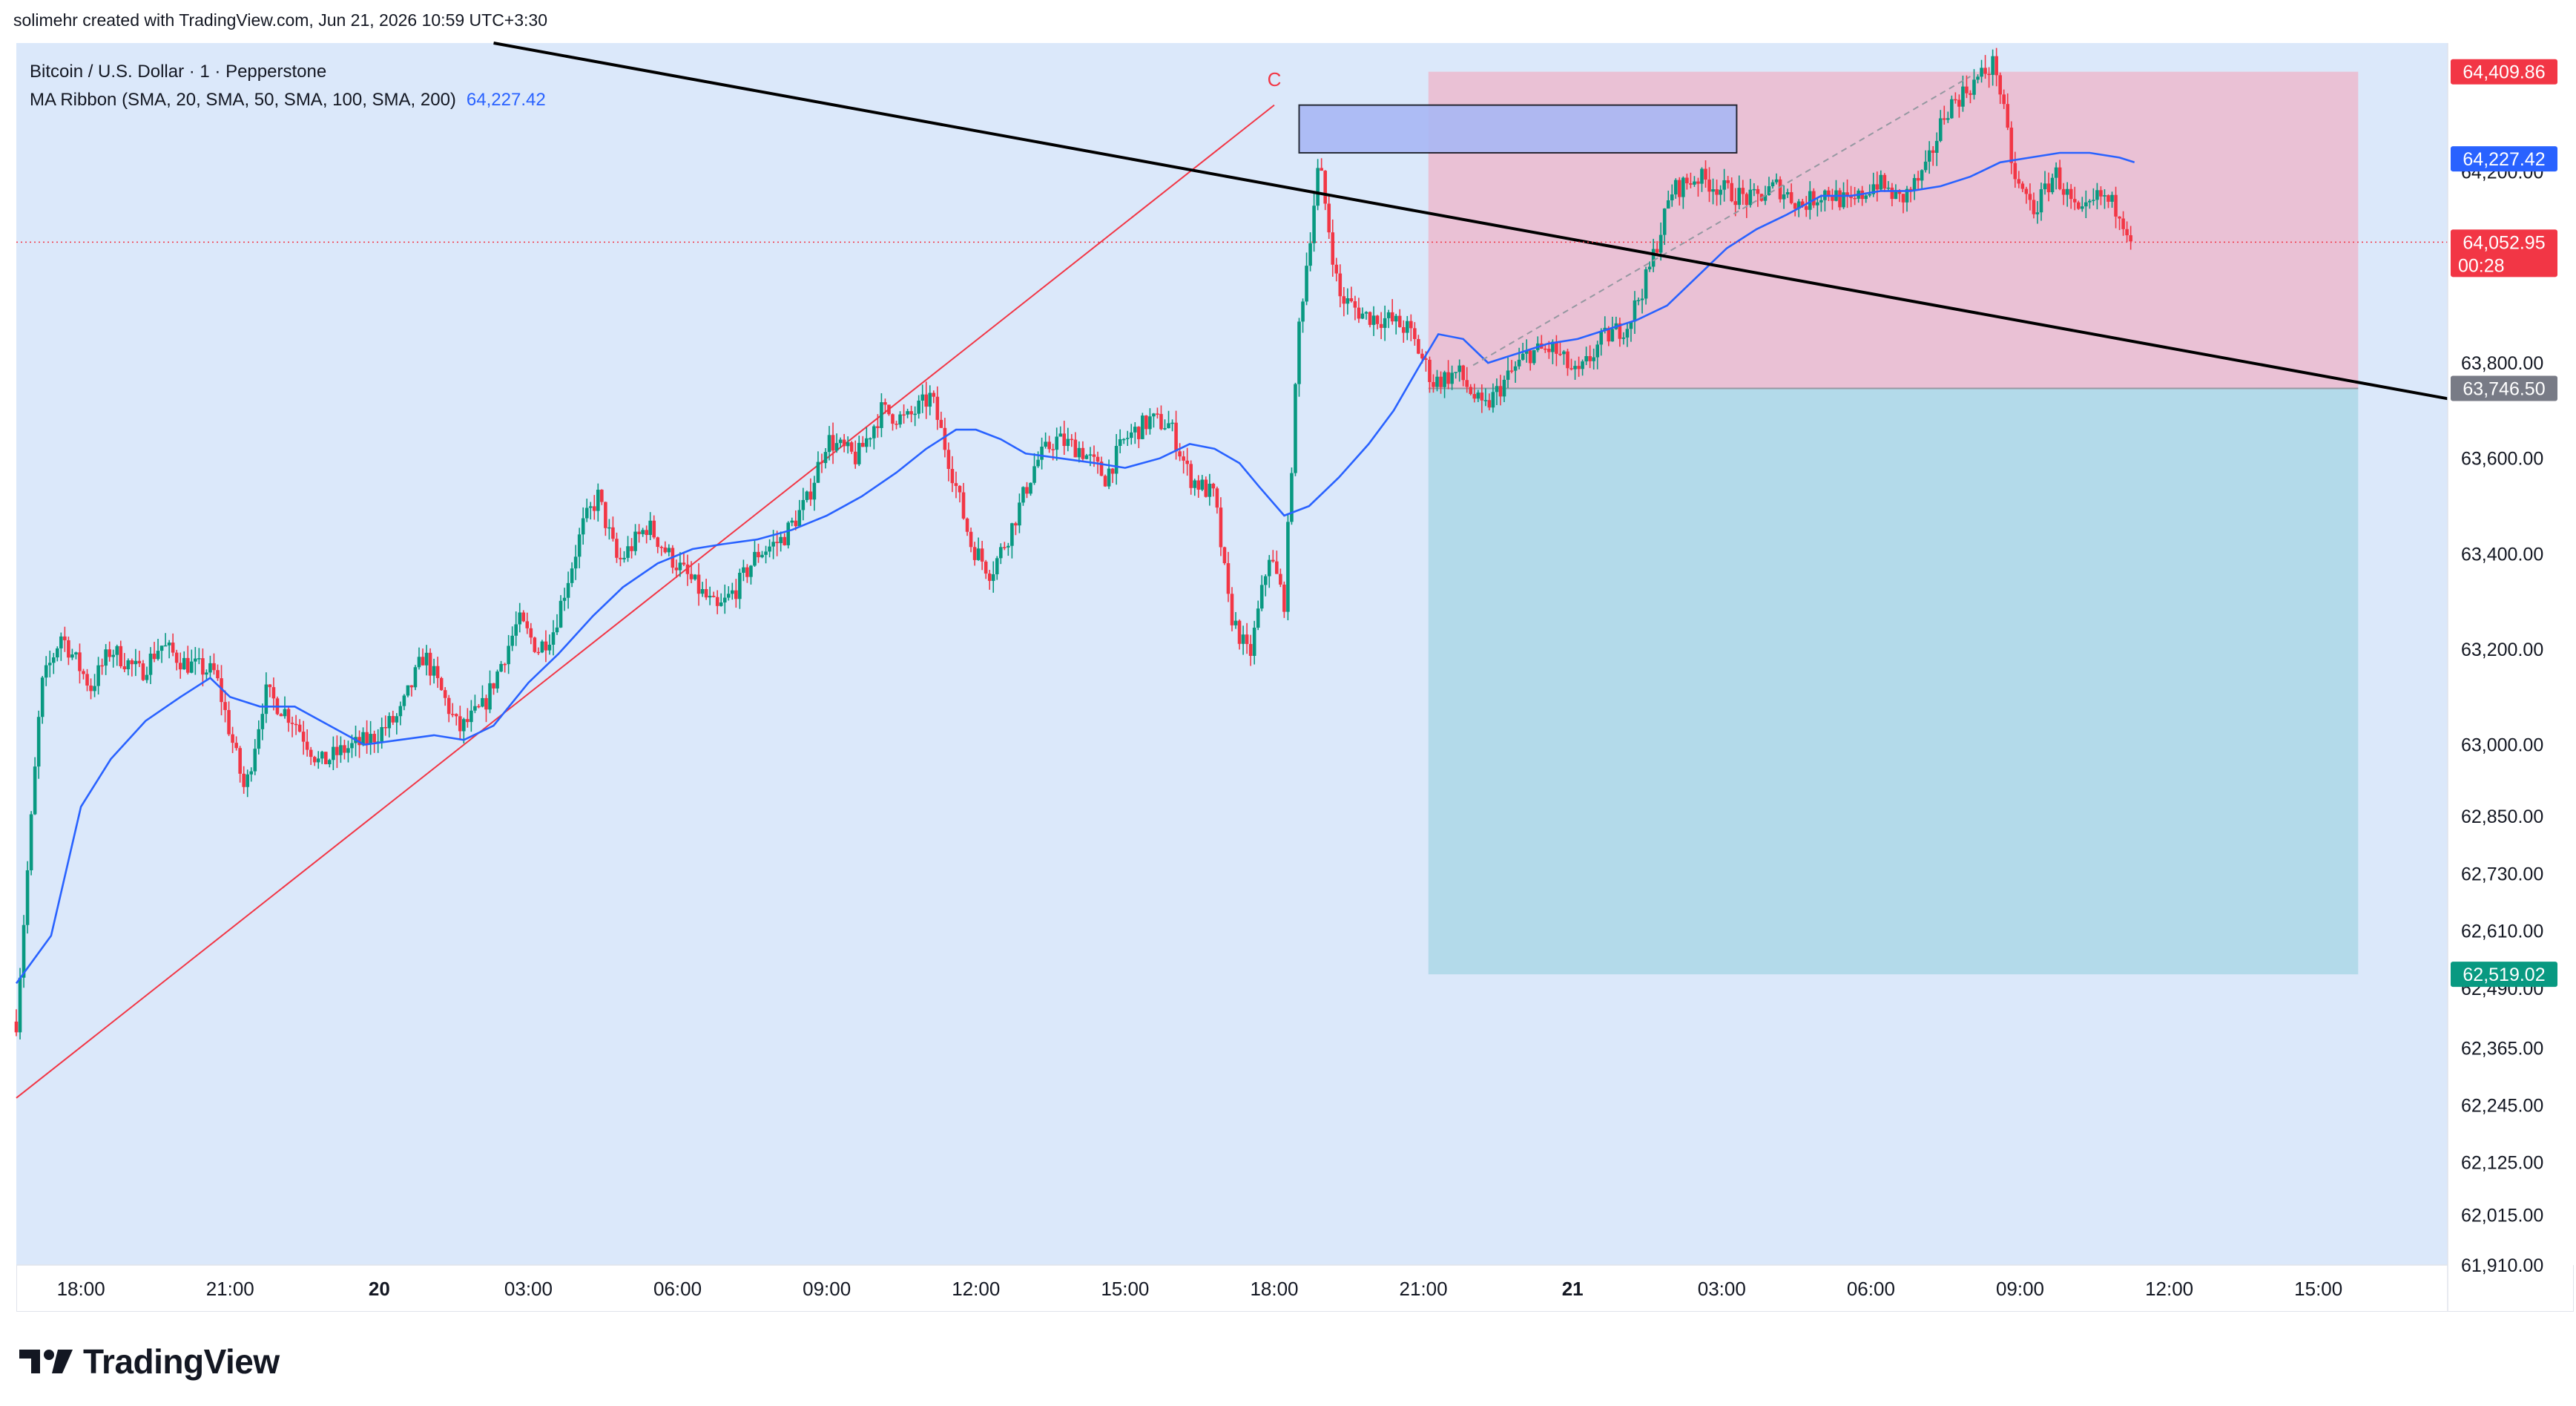  Describe the element at coordinates (149, 1361) in the screenshot. I see `tradingview-logo: TradingView` at that location.